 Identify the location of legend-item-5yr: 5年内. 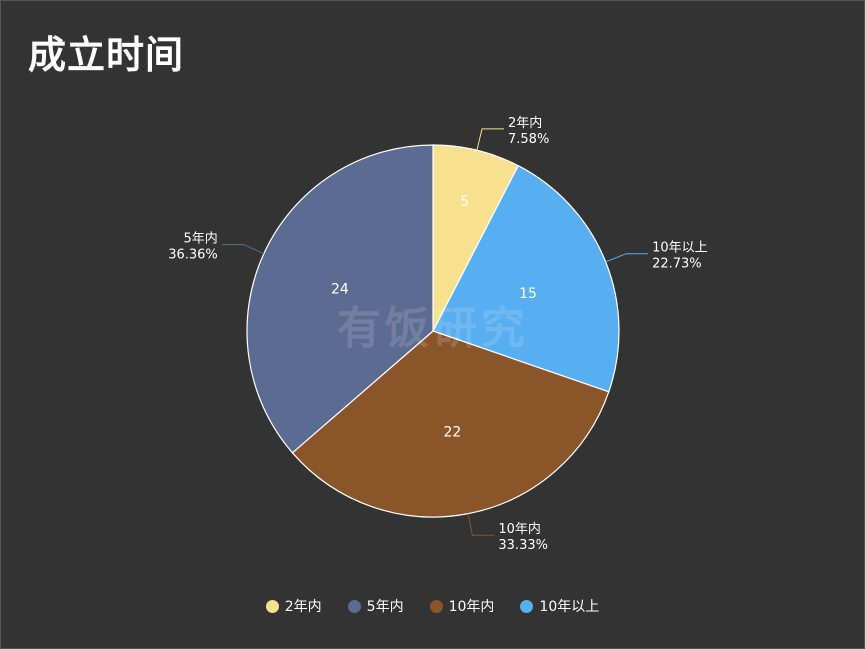
(375, 606).